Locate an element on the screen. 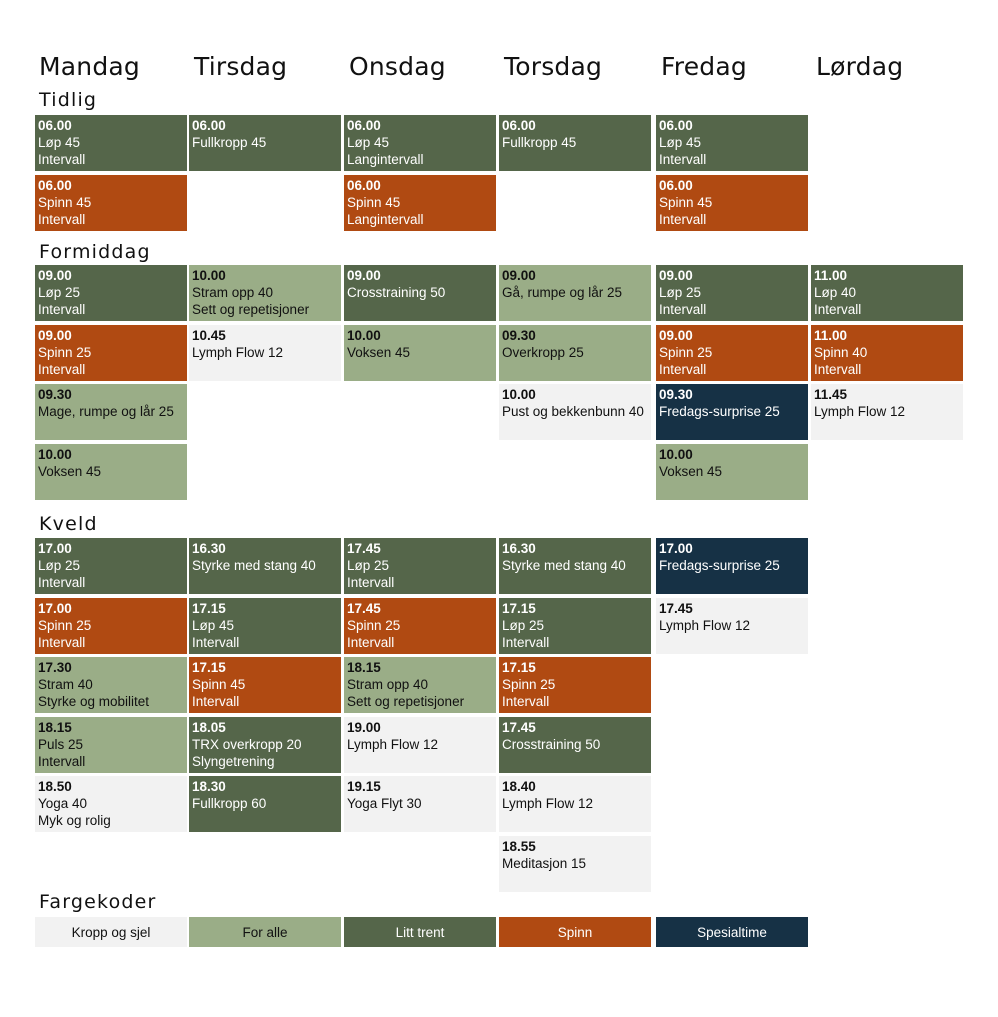 The width and height of the screenshot is (998, 1017). day-header-mandag: Mandag is located at coordinates (89, 66).